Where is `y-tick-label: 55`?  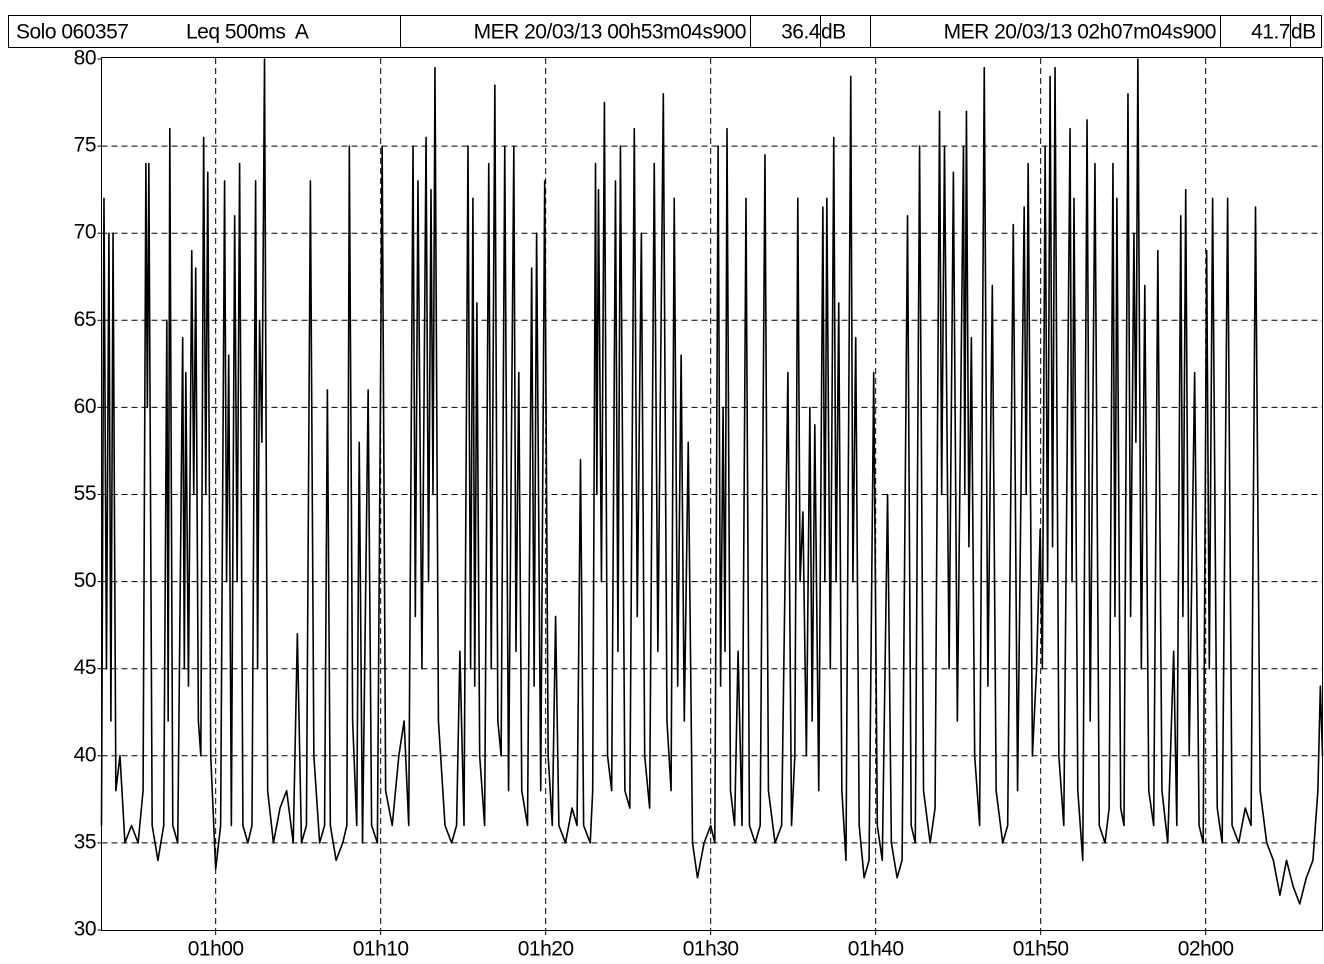
y-tick-label: 55 is located at coordinates (85, 493).